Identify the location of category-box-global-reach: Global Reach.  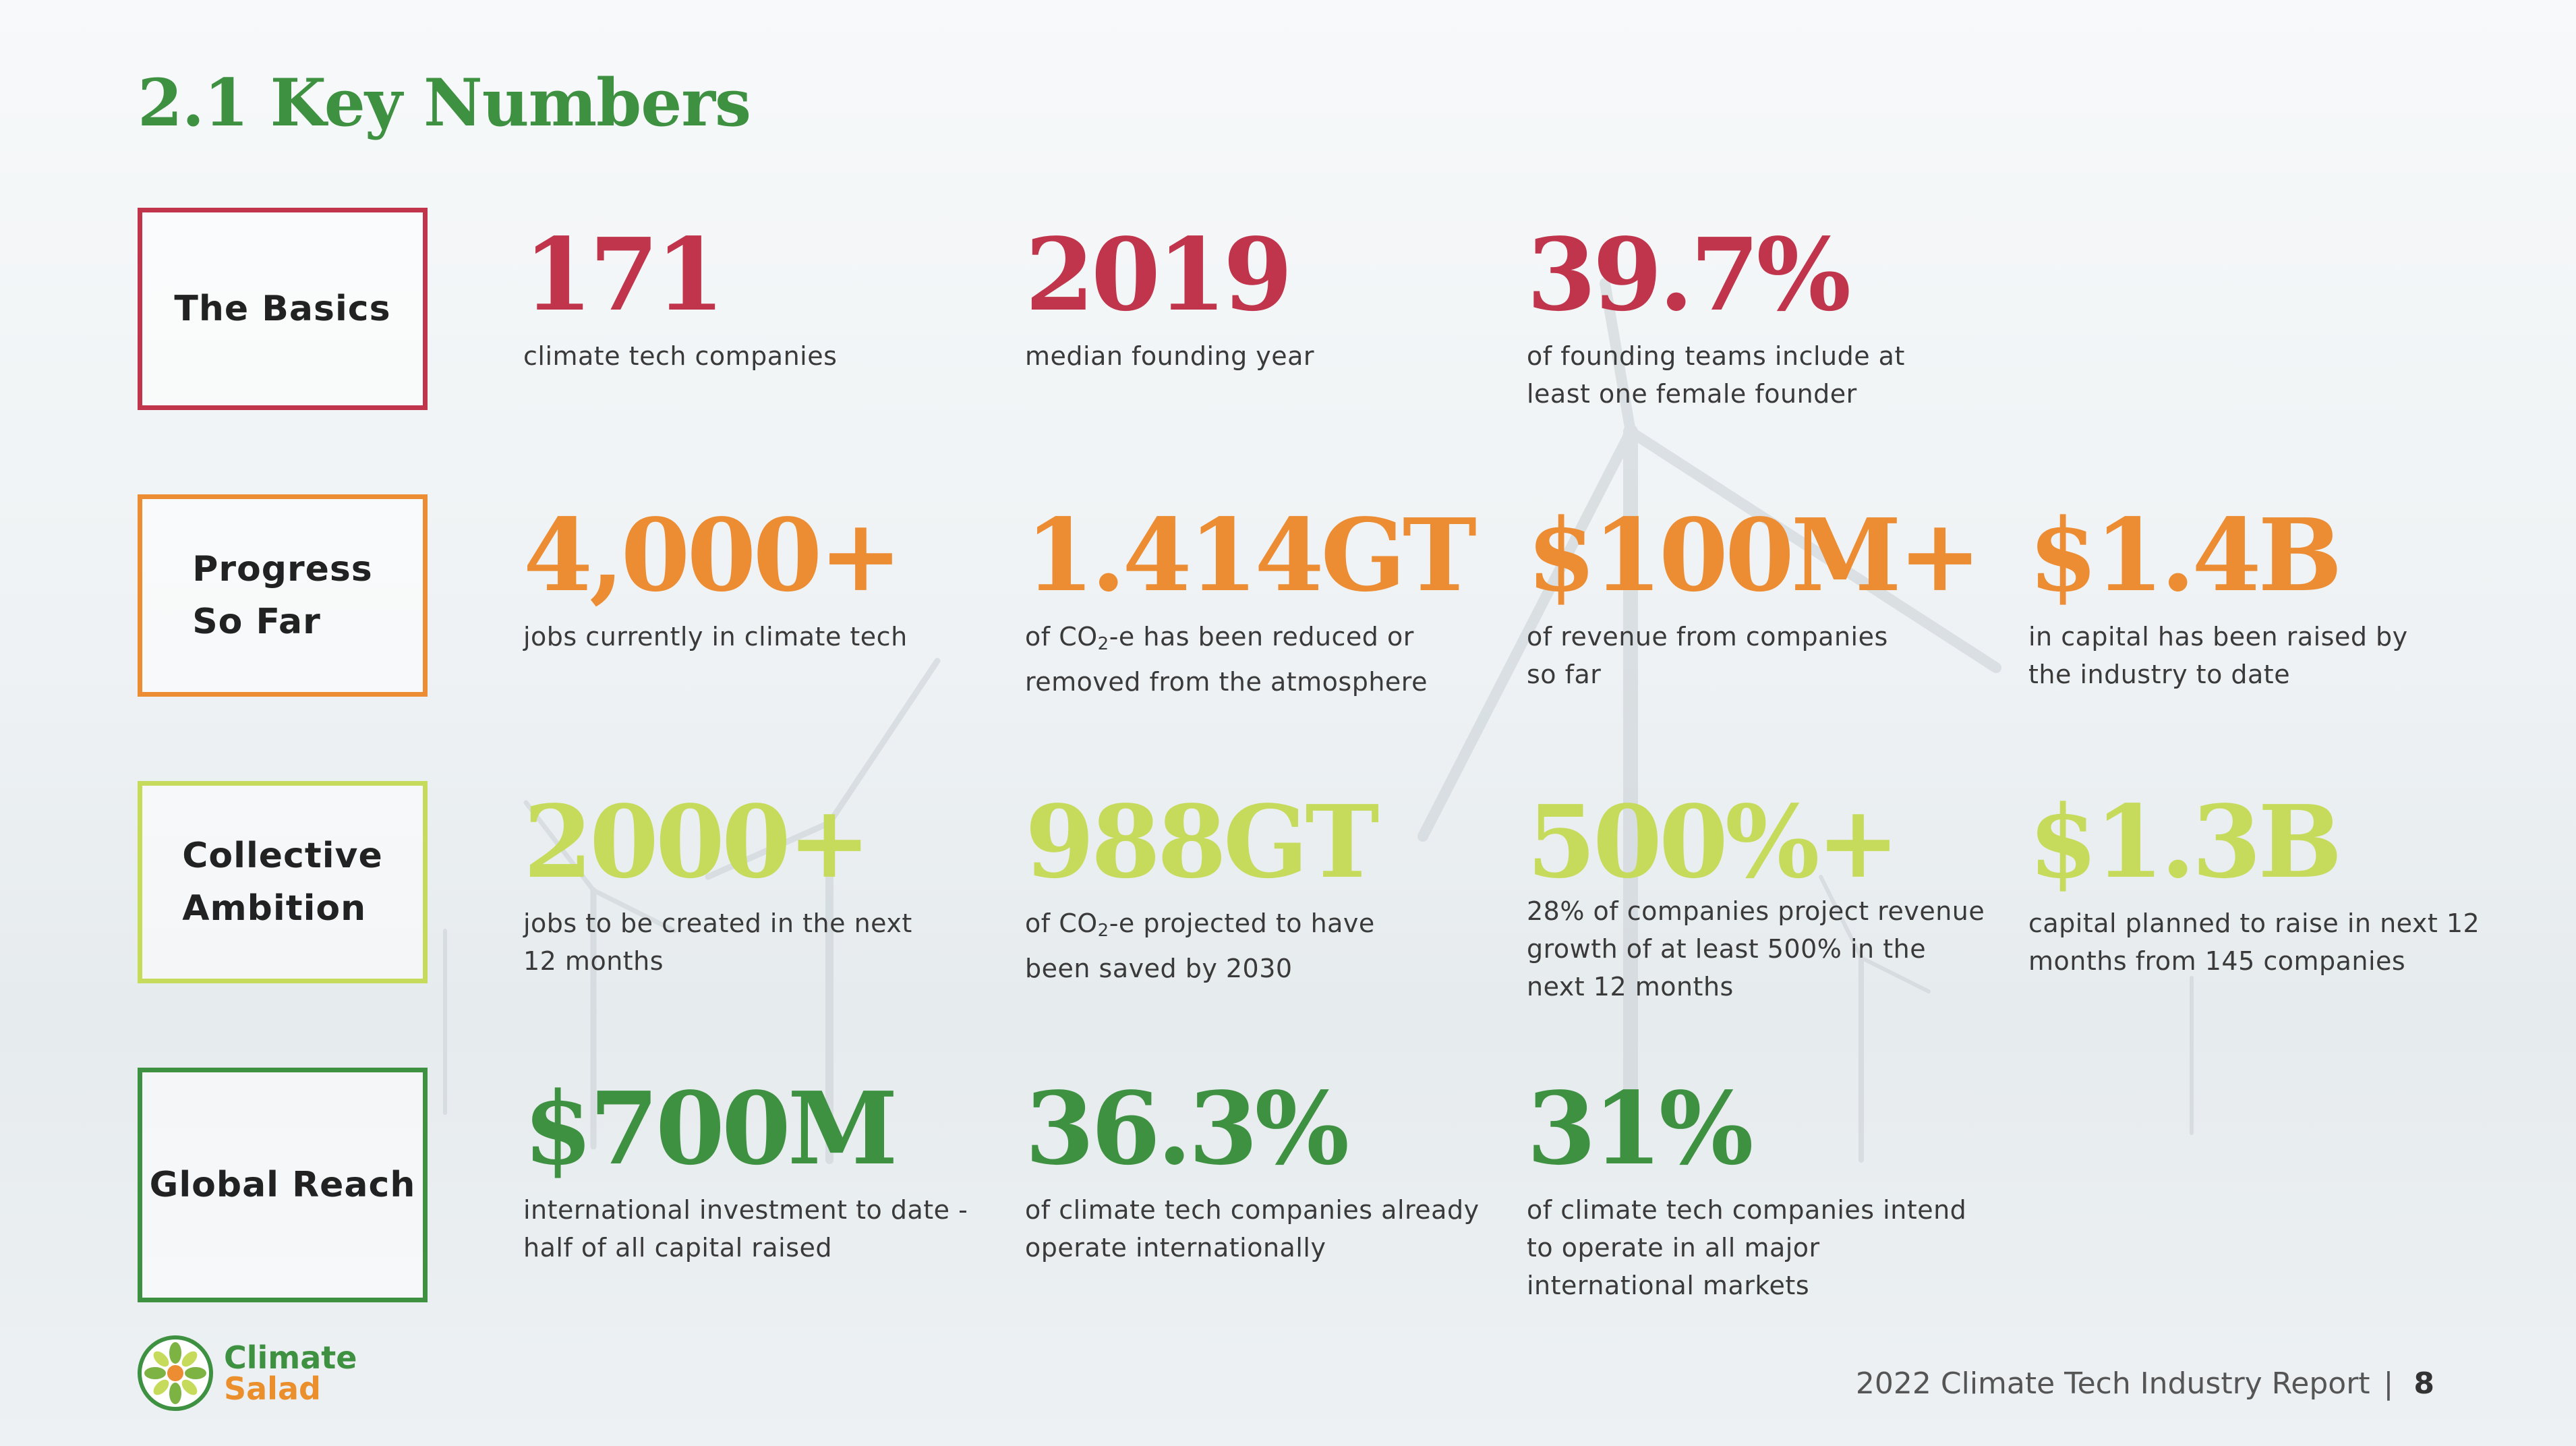
(283, 1185).